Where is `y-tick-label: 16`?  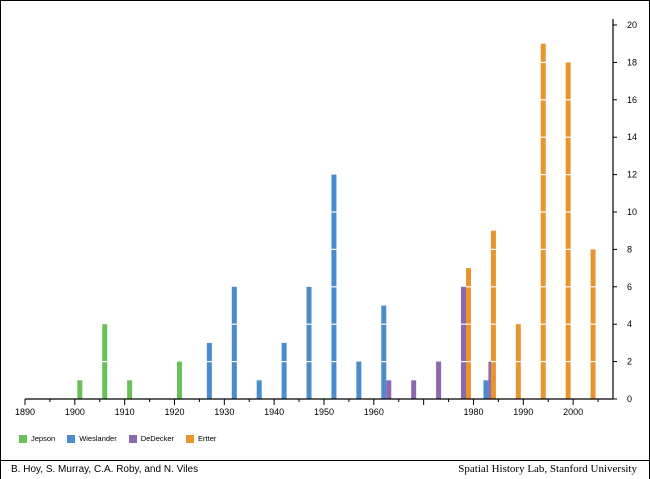 y-tick-label: 16 is located at coordinates (632, 100).